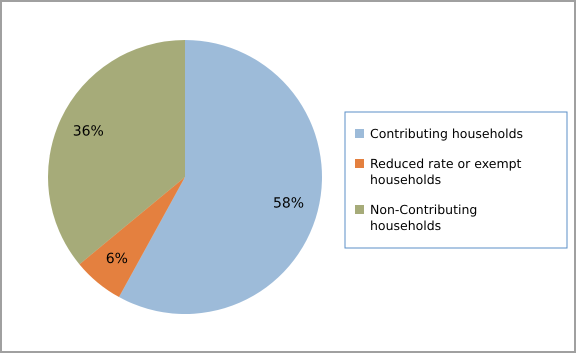 This screenshot has height=353, width=576. Describe the element at coordinates (88, 131) in the screenshot. I see `data-label: 36%` at that location.